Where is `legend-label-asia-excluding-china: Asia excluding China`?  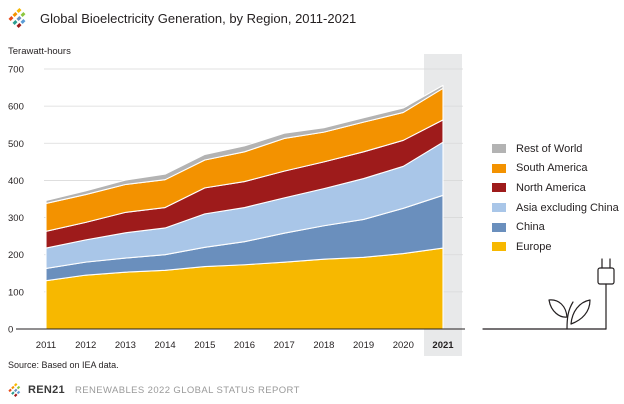
legend-label-asia-excluding-china: Asia excluding China is located at coordinates (567, 207).